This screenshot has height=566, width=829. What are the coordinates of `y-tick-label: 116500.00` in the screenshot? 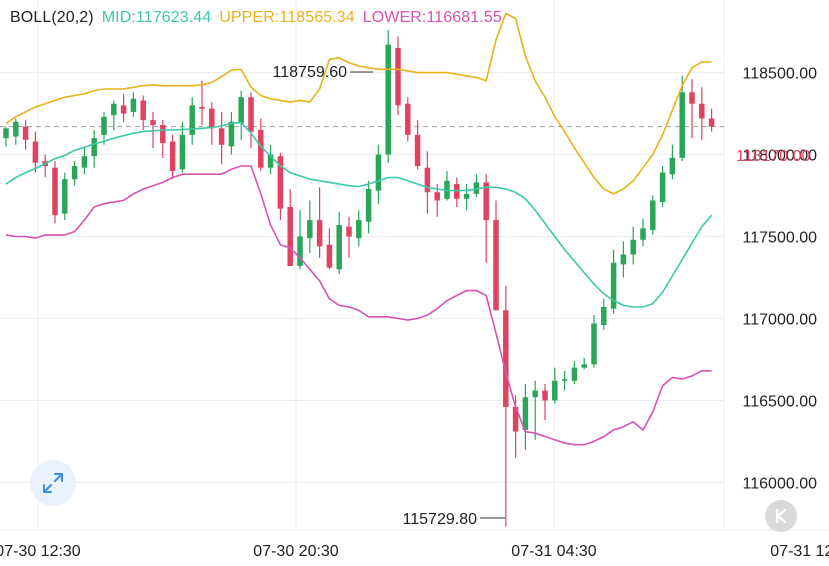 It's located at (780, 401).